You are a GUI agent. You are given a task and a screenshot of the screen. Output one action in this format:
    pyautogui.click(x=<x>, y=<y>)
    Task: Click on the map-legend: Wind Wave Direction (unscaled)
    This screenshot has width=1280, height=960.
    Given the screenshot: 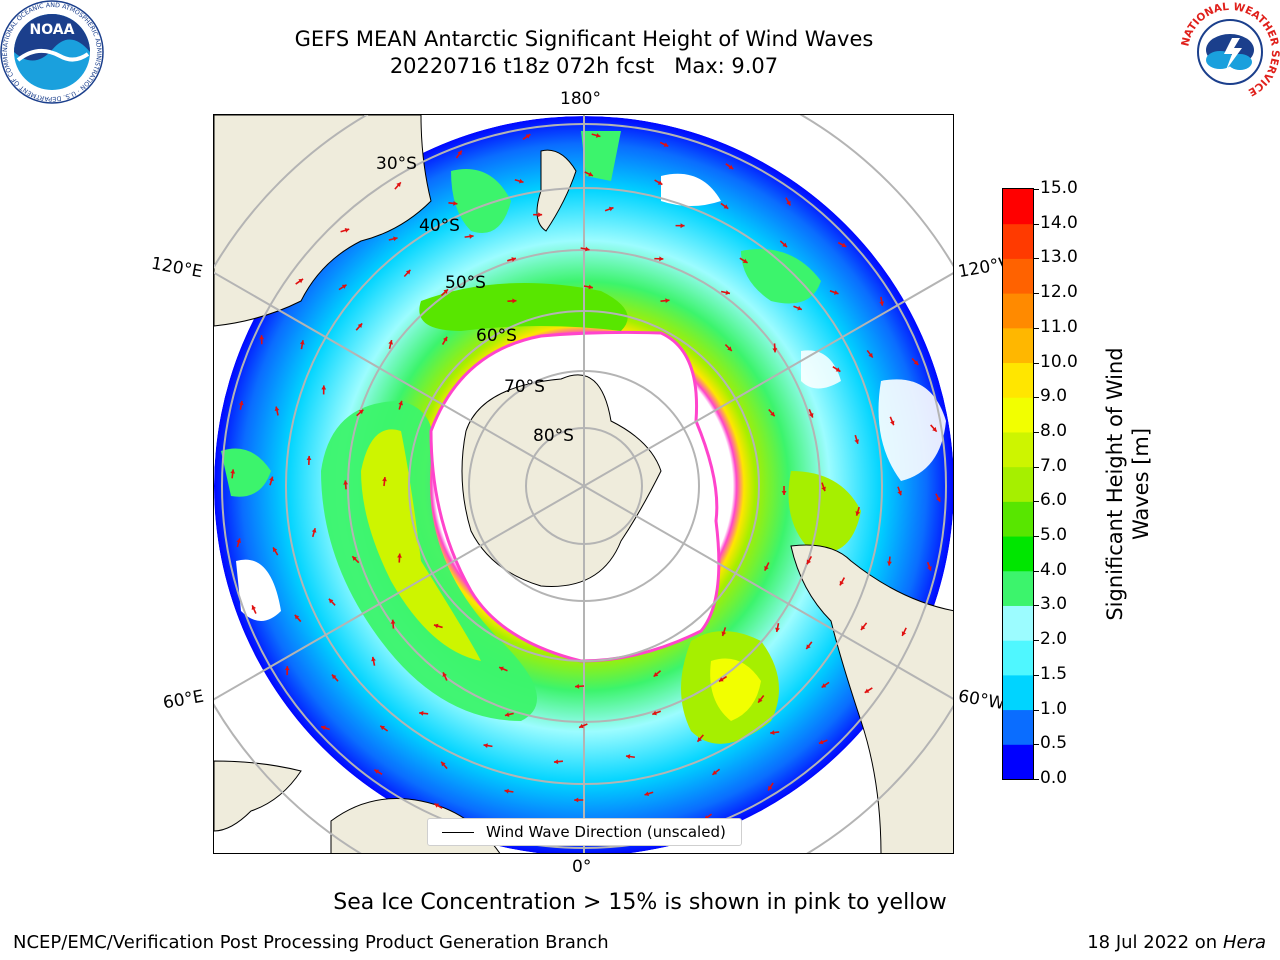 What is the action you would take?
    pyautogui.click(x=584, y=832)
    